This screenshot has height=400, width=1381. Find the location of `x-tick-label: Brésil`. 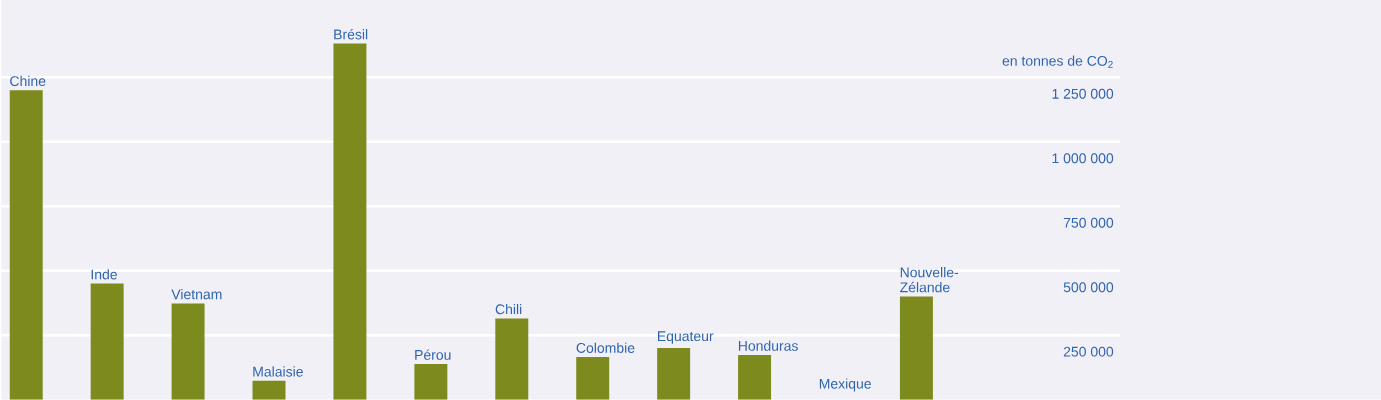

x-tick-label: Brésil is located at coordinates (351, 34).